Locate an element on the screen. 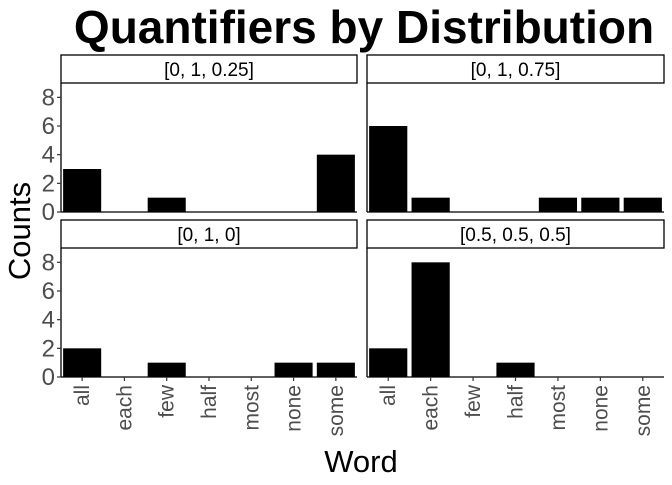 The image size is (672, 485). facet-strip-label: [0, 1, 0.25] is located at coordinates (209, 70).